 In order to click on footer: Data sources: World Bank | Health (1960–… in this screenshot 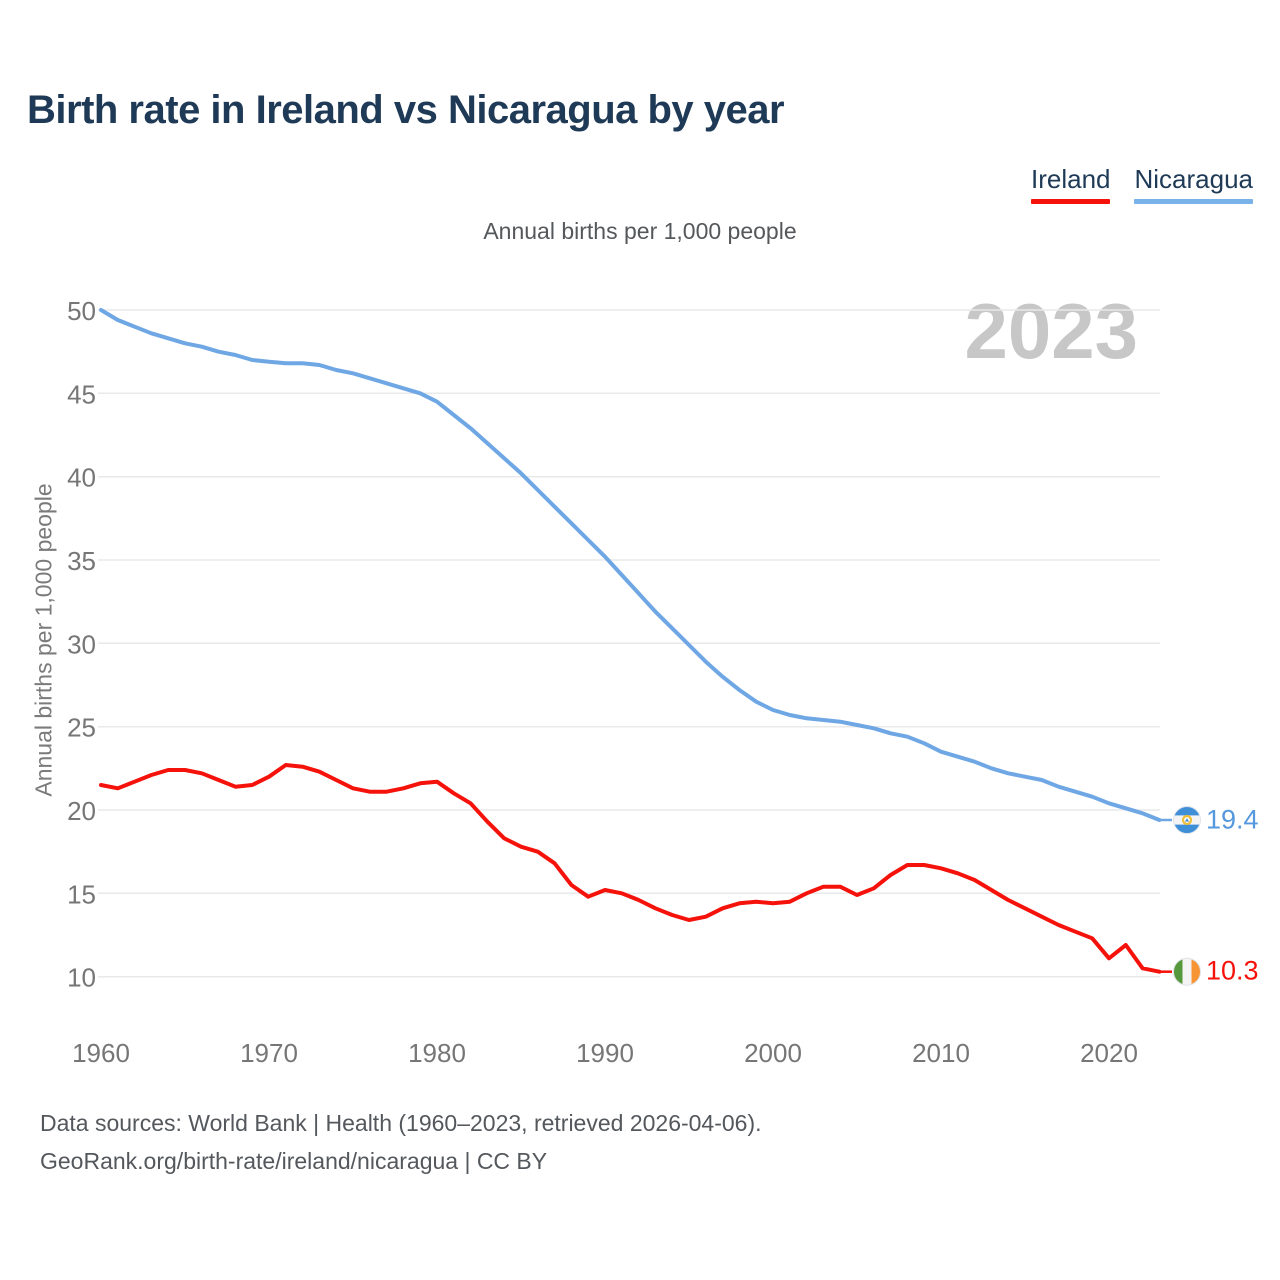, I will do `click(401, 1142)`.